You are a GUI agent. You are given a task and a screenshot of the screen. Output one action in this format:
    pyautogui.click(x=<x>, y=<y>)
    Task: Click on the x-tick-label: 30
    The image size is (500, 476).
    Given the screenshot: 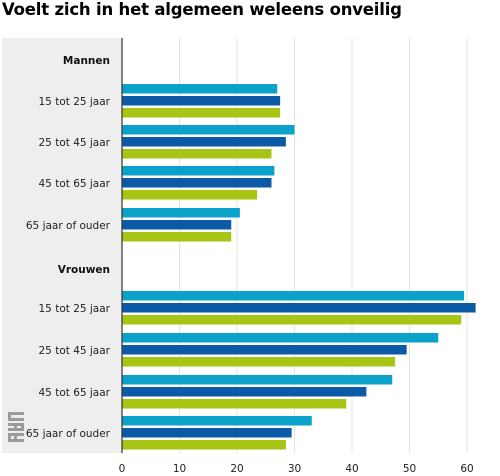 What is the action you would take?
    pyautogui.click(x=294, y=469)
    